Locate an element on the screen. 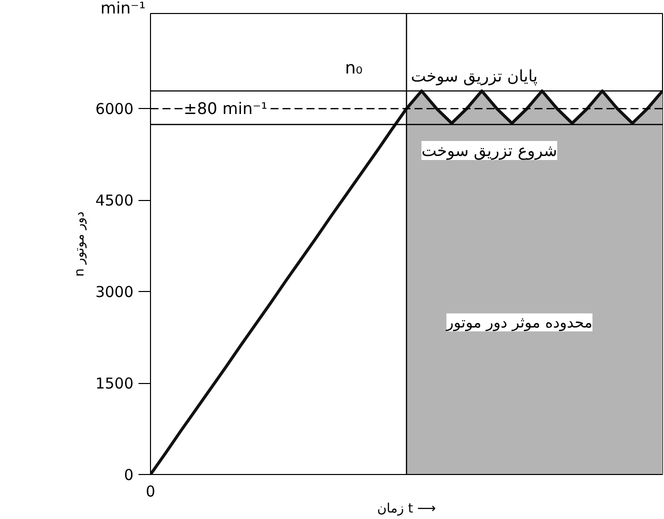 Image resolution: width=664 pixels, height=519 pixels. y-tick-label: 6000 is located at coordinates (114, 109).